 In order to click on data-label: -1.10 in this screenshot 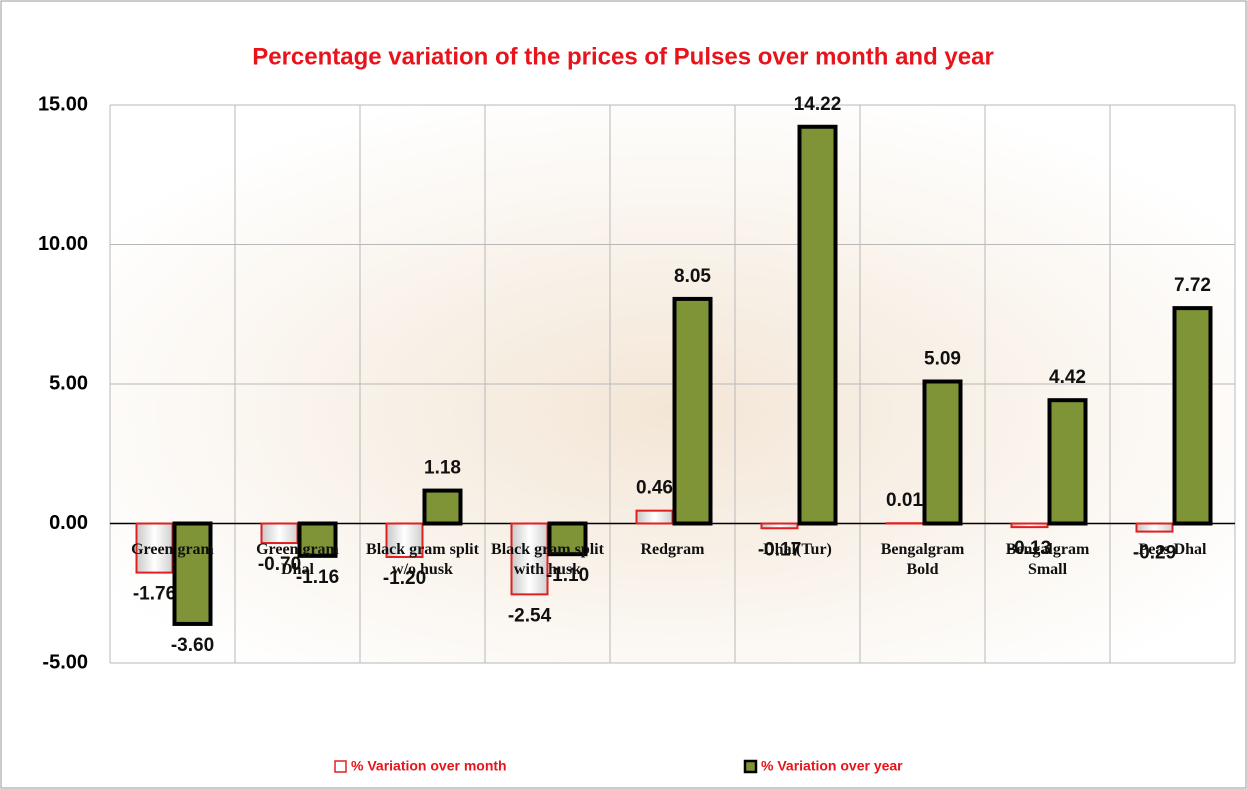, I will do `click(567, 575)`.